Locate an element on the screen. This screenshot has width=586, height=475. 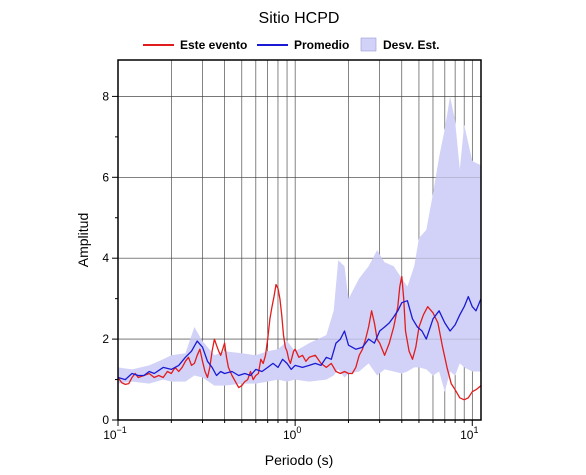
y-axis-label: Amplitud is located at coordinates (83, 240).